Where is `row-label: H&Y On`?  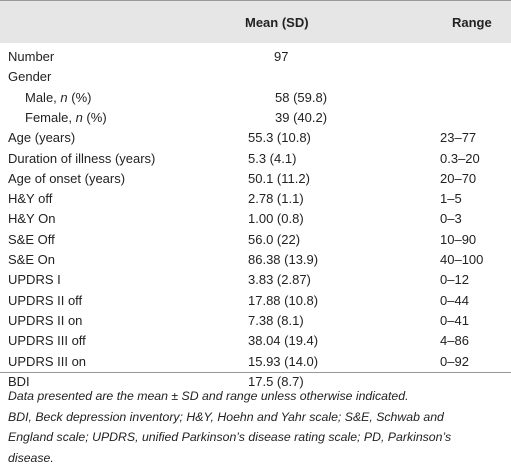 row-label: H&Y On is located at coordinates (31, 219).